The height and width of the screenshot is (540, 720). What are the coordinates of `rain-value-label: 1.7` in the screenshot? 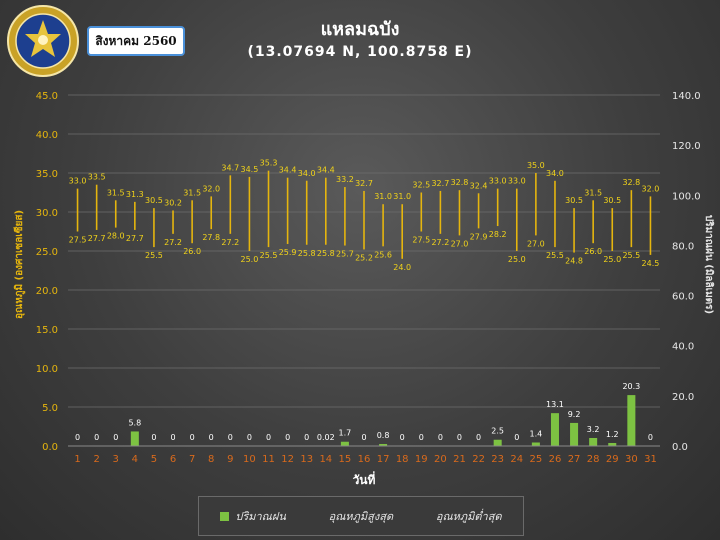 It's located at (345, 433).